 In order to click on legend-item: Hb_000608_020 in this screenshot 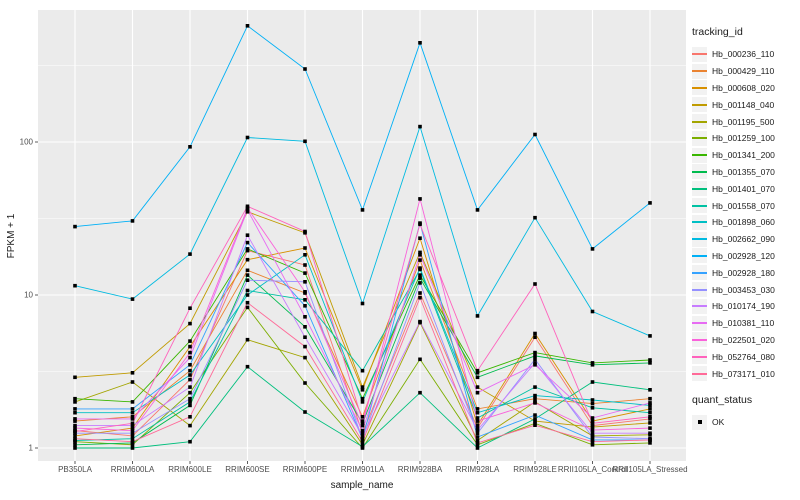, I will do `click(745, 88)`.